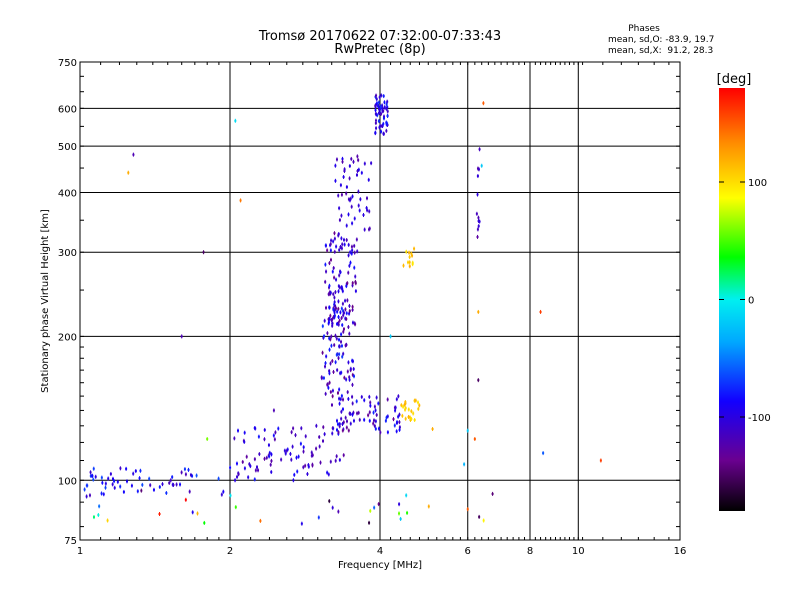 Image resolution: width=800 pixels, height=600 pixels. Describe the element at coordinates (745, 301) in the screenshot. I see `colorbar-ticks: 100 0 -100` at that location.